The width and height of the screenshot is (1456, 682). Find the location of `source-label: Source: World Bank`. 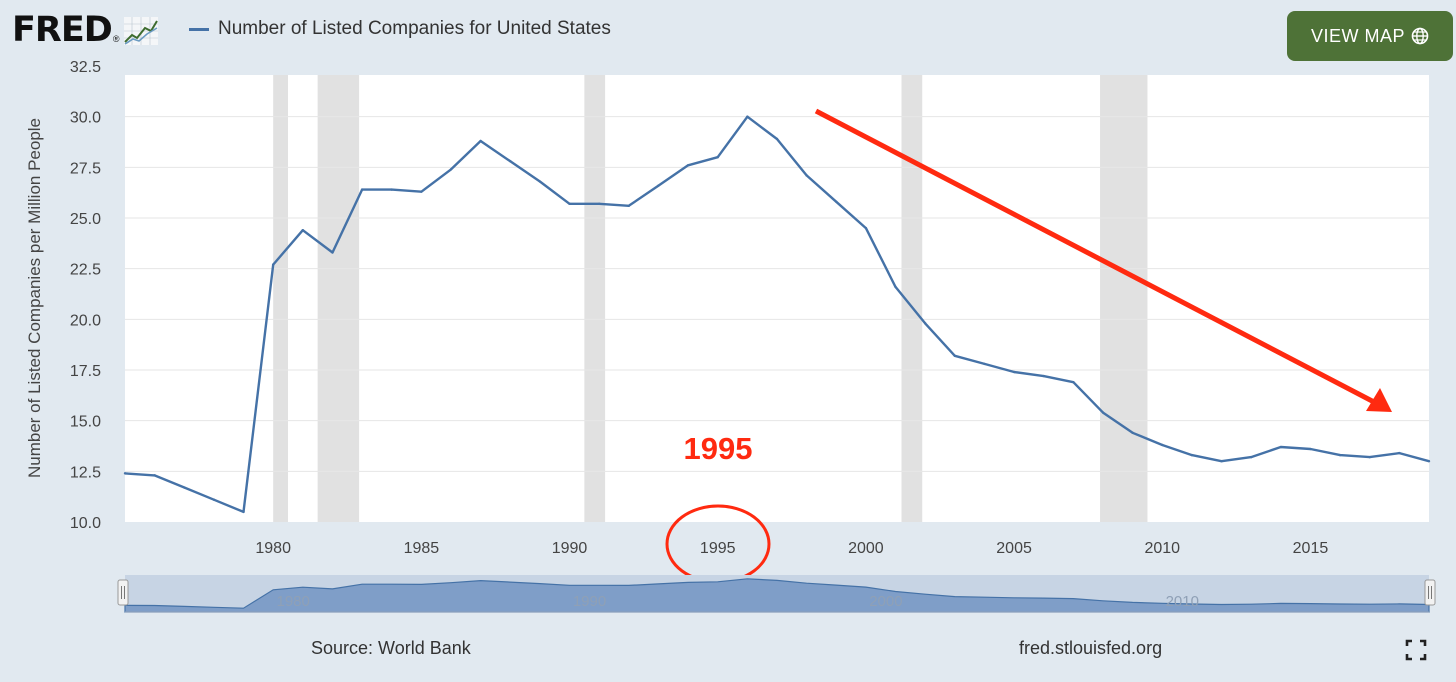

source-label: Source: World Bank is located at coordinates (391, 648).